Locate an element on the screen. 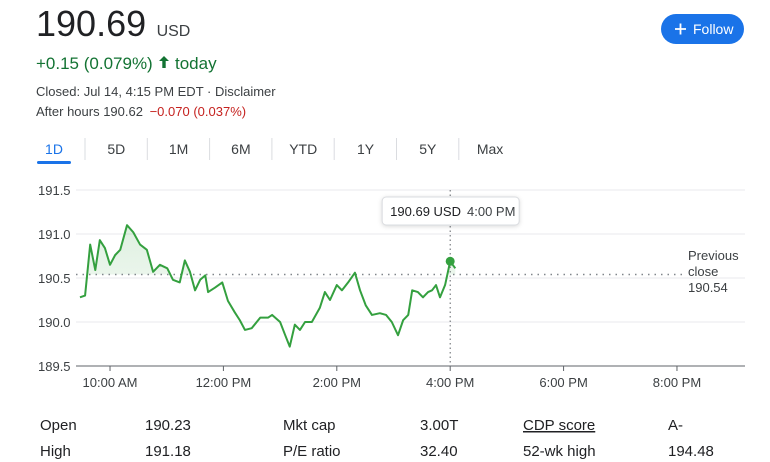 The image size is (770, 462). x-tick-label: 8:00 PM is located at coordinates (677, 382).